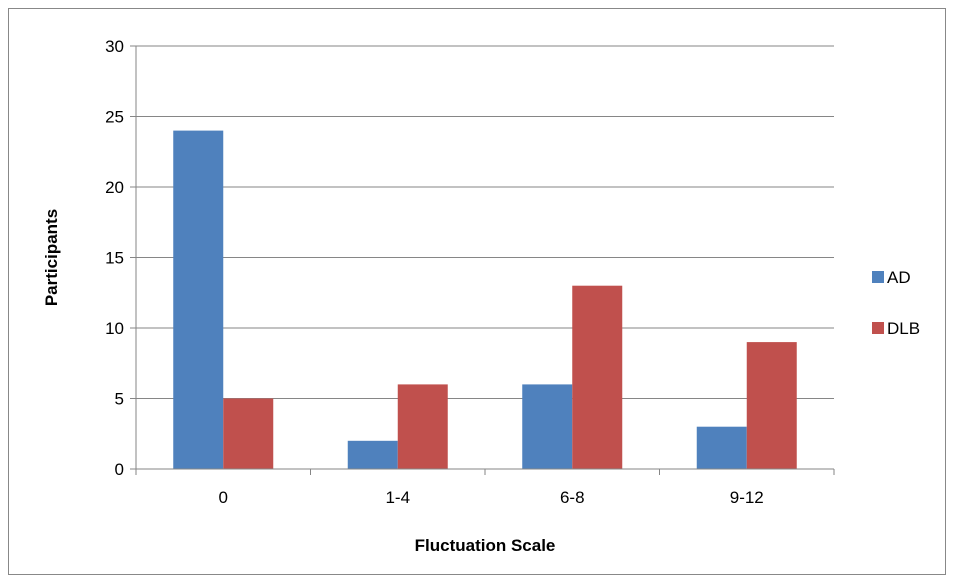 The width and height of the screenshot is (956, 583). What do you see at coordinates (114, 187) in the screenshot?
I see `y-tick-label: 20` at bounding box center [114, 187].